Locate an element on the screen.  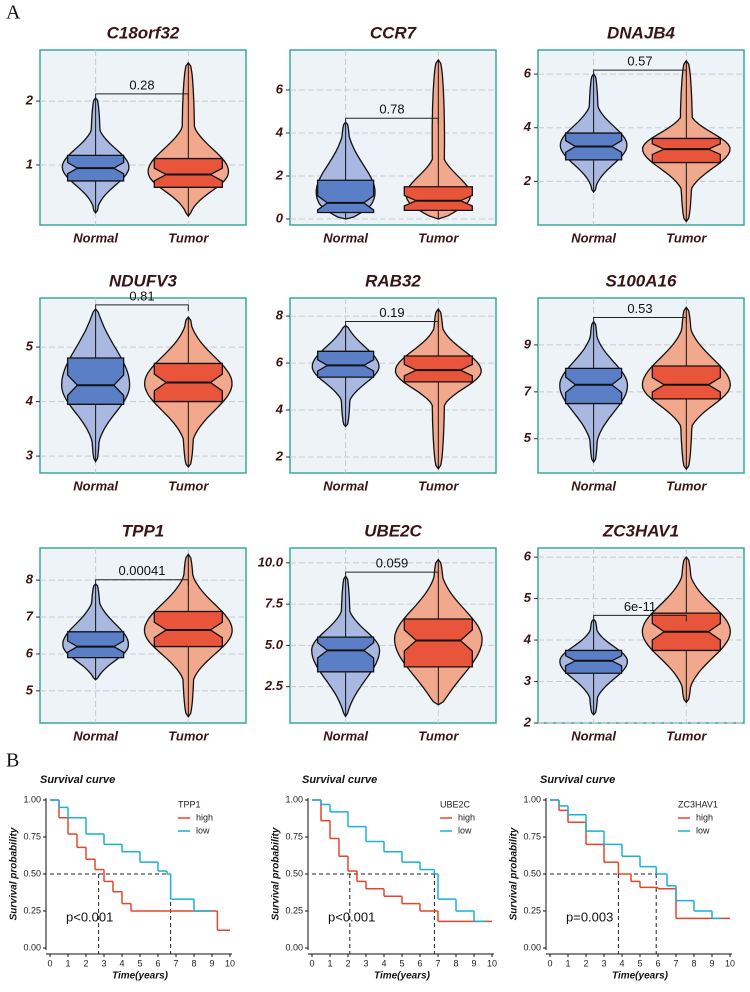
panel-label: A is located at coordinates (13, 13).